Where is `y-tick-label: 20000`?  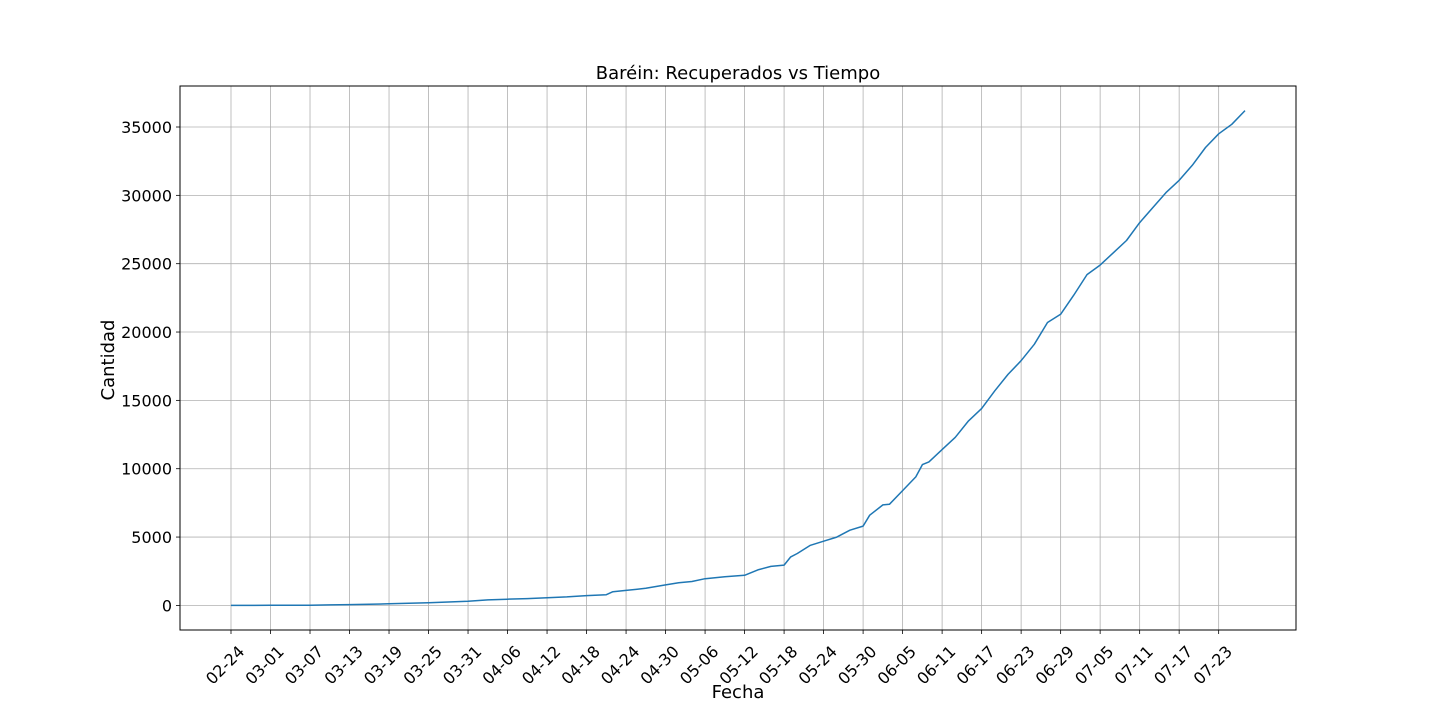
y-tick-label: 20000 is located at coordinates (146, 332).